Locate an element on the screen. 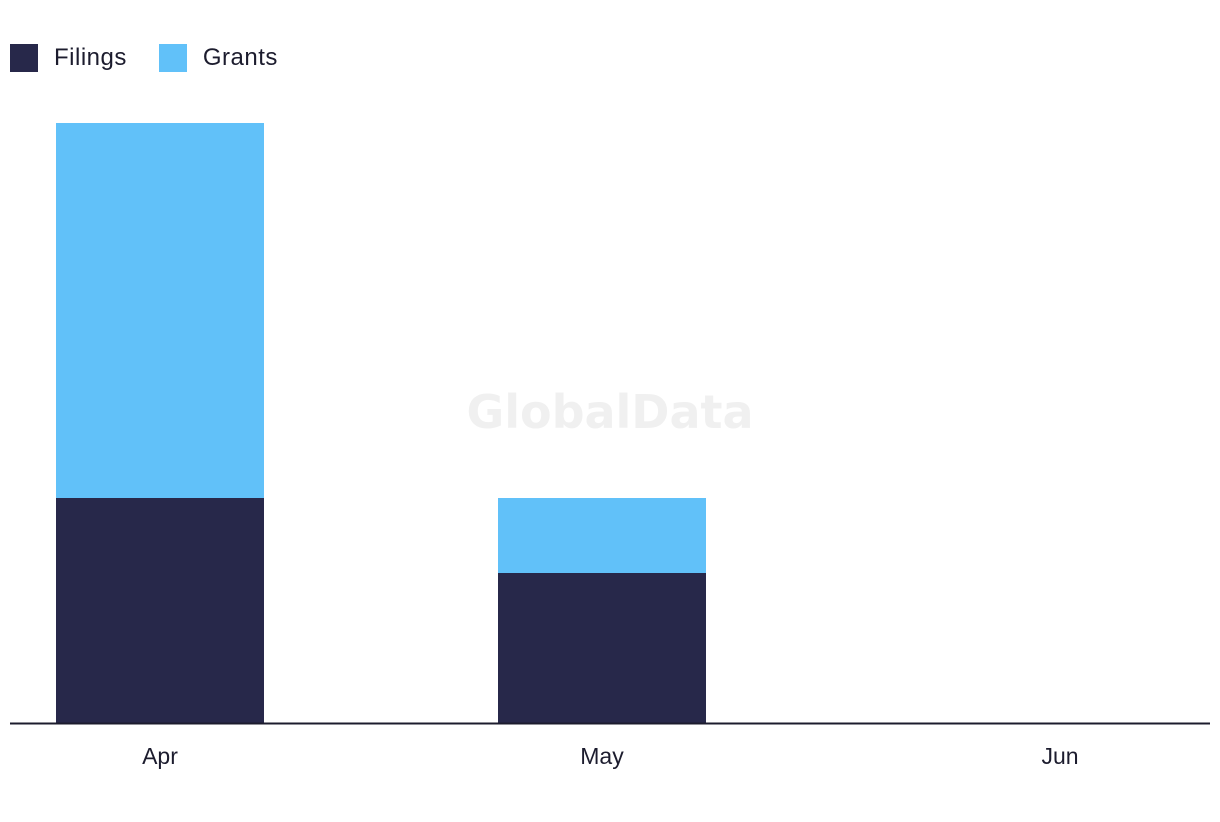 Image resolution: width=1220 pixels, height=822 pixels. watermark: GlobalData is located at coordinates (609, 412).